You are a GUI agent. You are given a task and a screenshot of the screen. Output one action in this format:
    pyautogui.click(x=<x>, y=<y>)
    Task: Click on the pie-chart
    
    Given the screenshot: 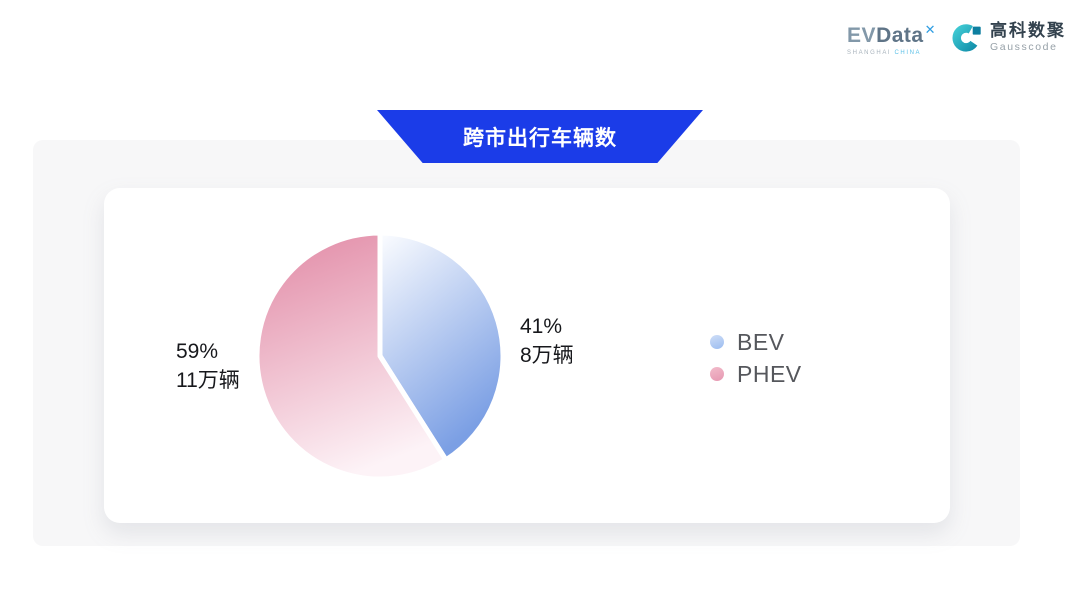 What is the action you would take?
    pyautogui.click(x=380, y=356)
    